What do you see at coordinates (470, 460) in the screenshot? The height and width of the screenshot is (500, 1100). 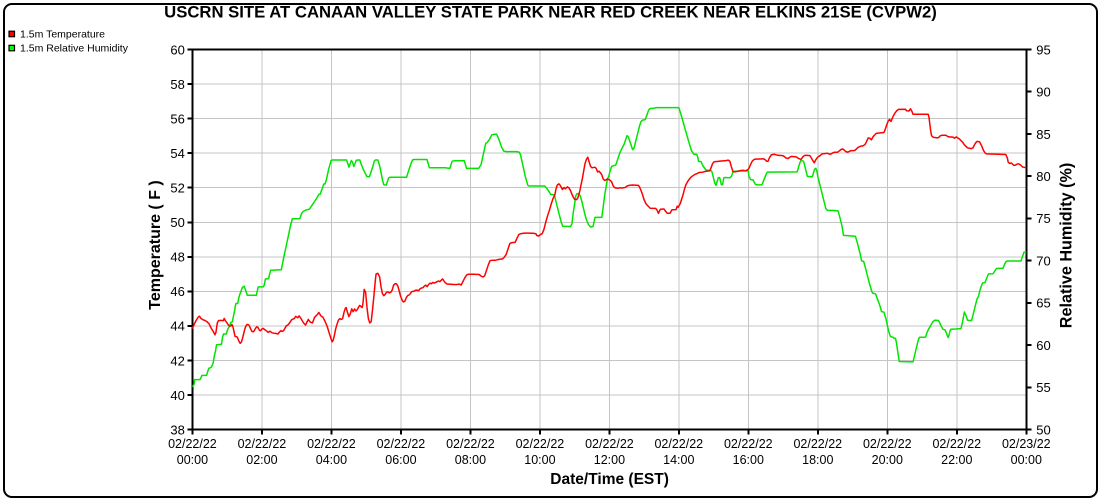 I see `svg-text: 08:00` at bounding box center [470, 460].